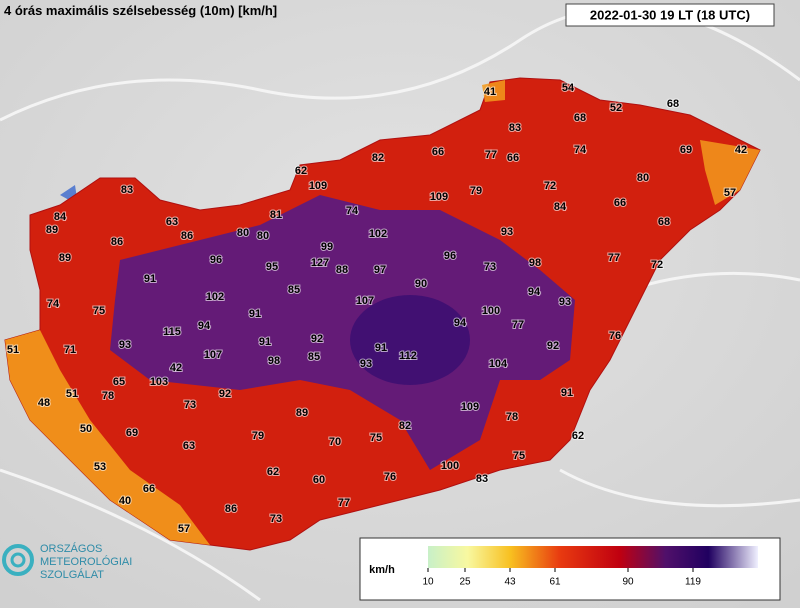 The image size is (800, 608). Describe the element at coordinates (476, 191) in the screenshot. I see `station-value: 79` at that location.